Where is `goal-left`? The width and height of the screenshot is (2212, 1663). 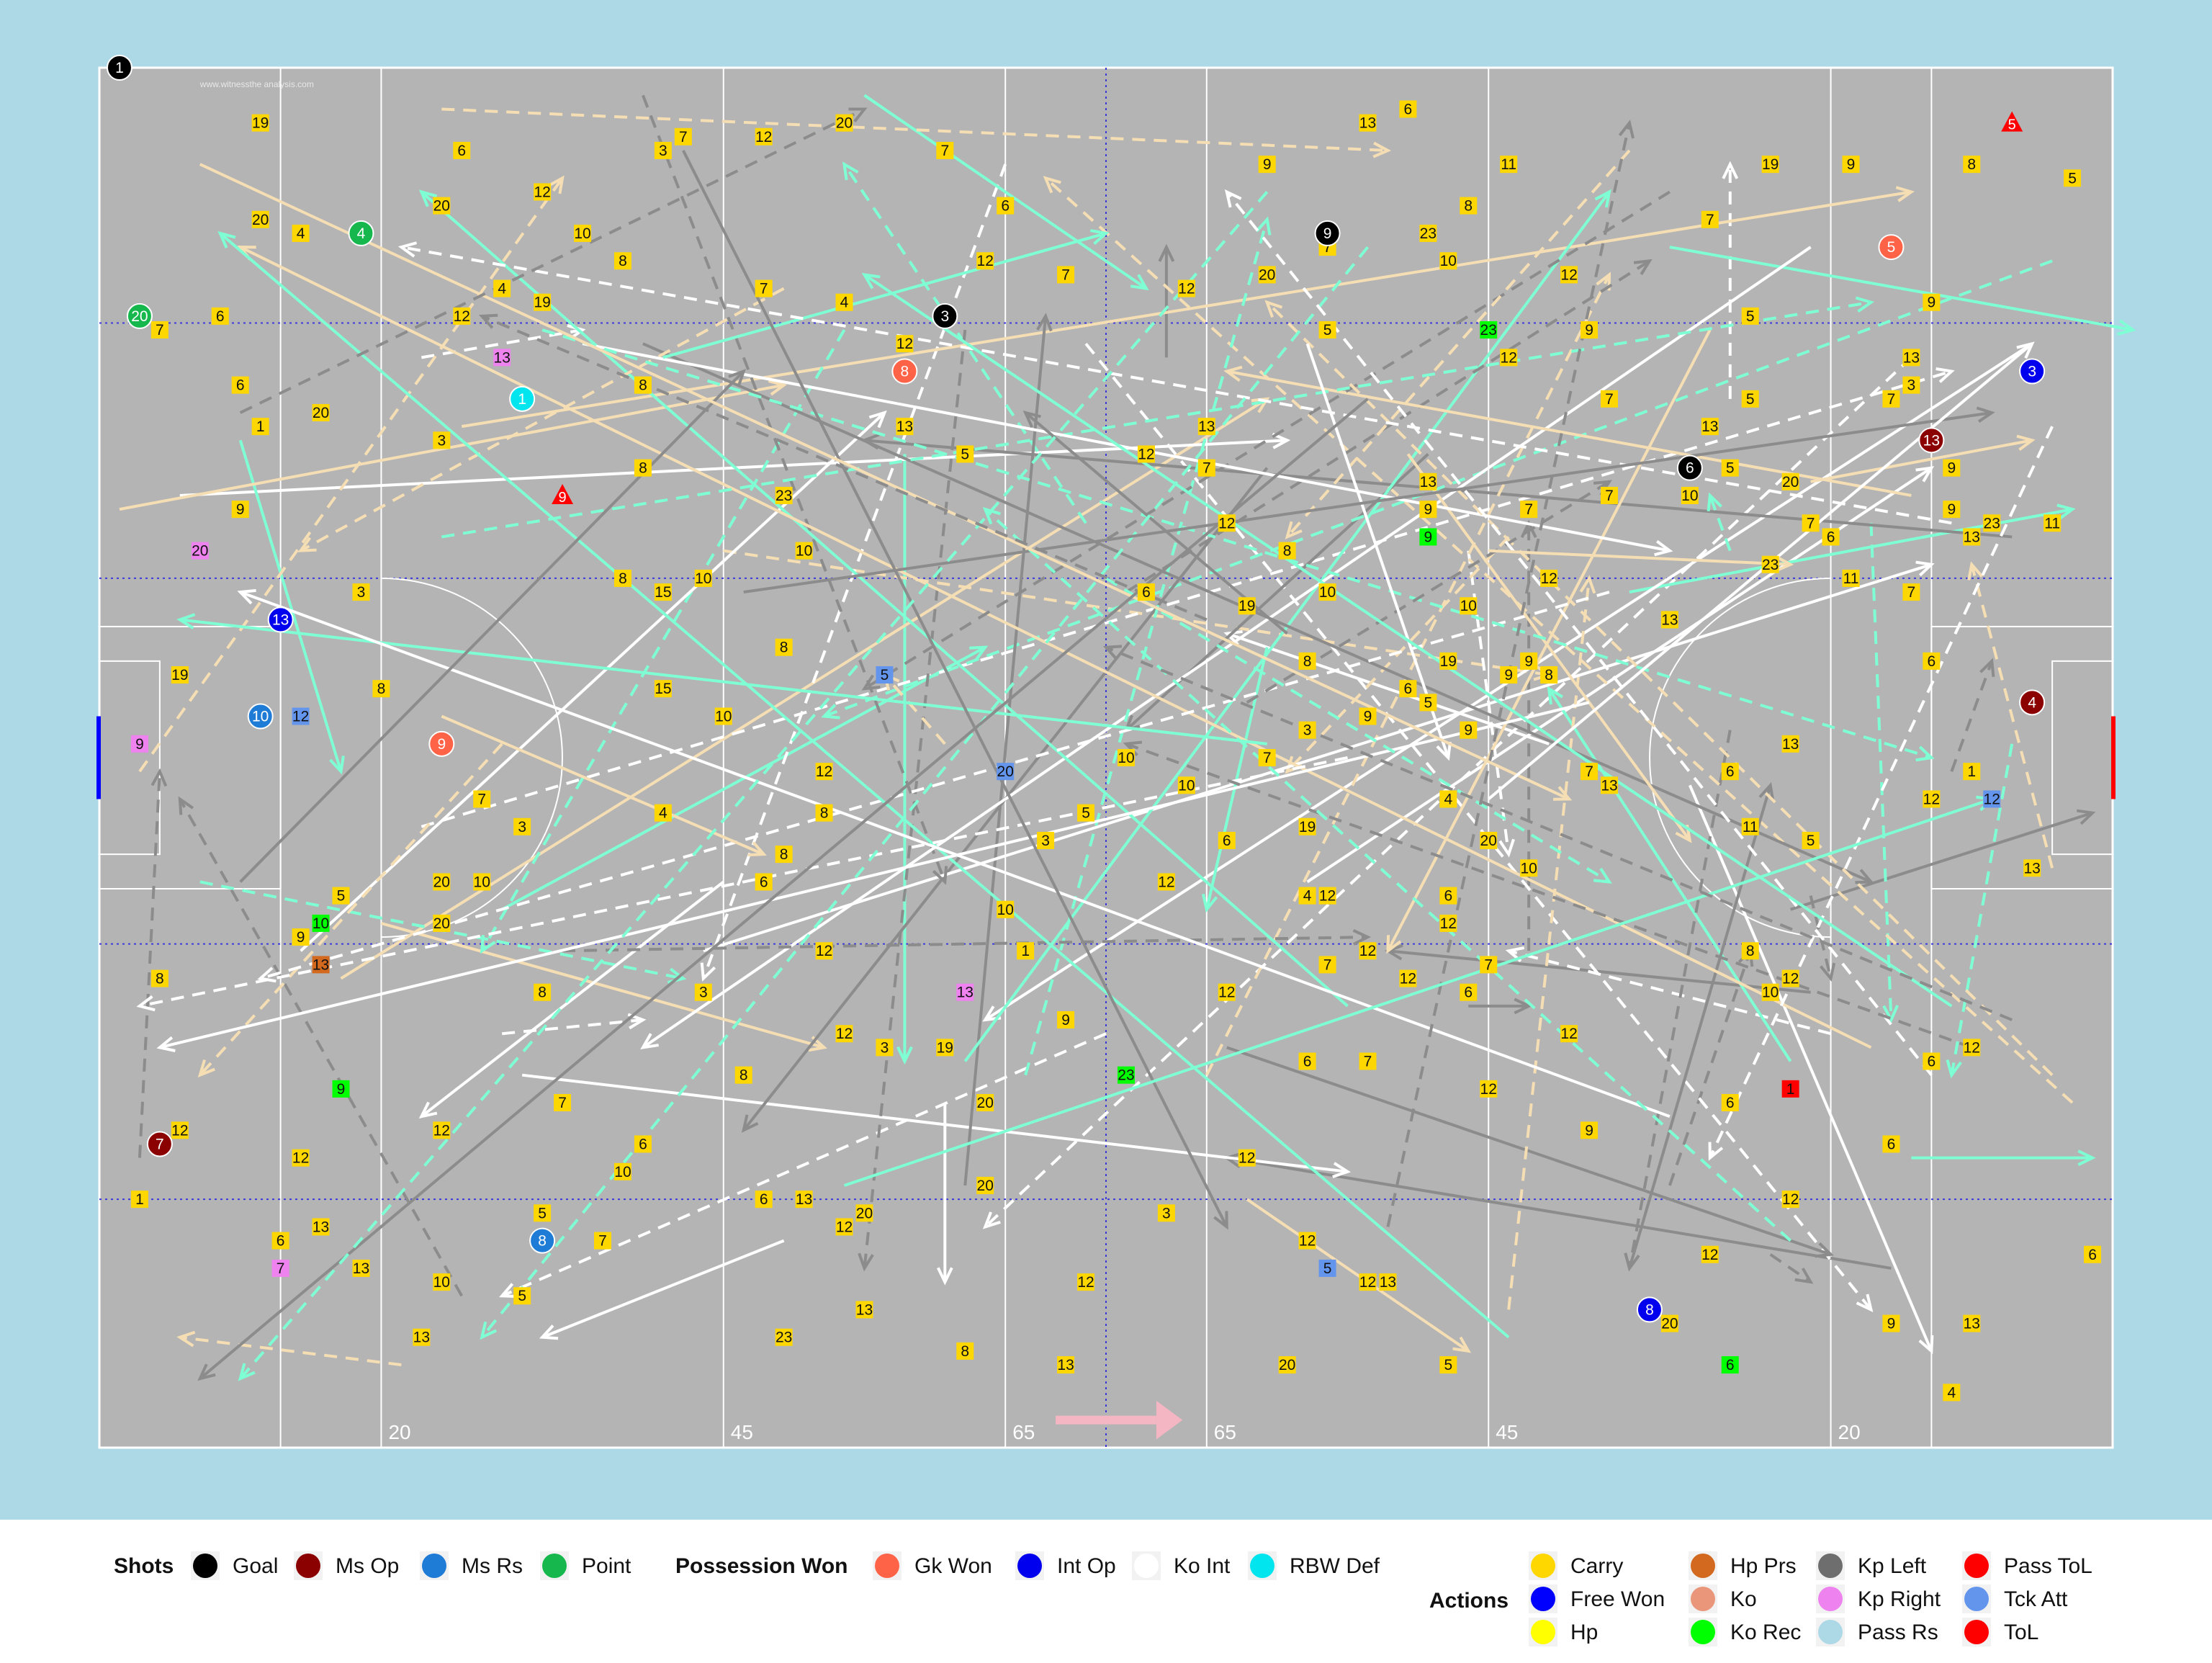 goal-left is located at coordinates (98, 757).